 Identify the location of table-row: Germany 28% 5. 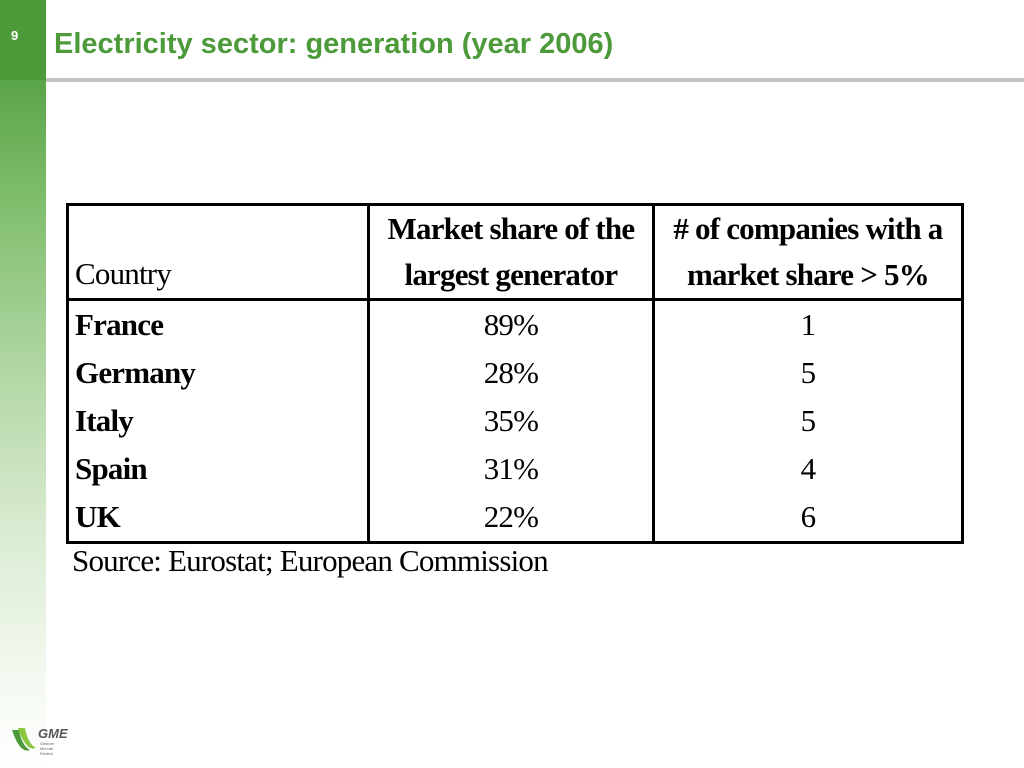
(515, 373).